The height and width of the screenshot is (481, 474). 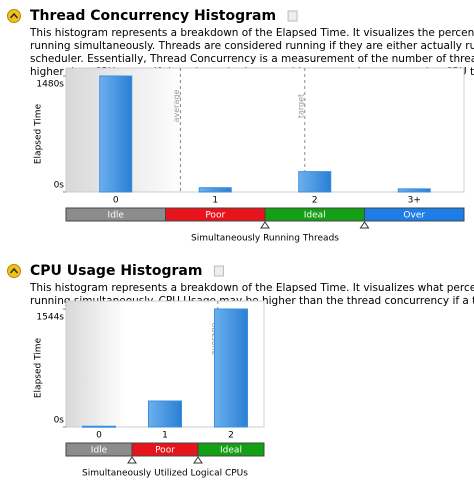 What do you see at coordinates (165, 474) in the screenshot?
I see `x-axis-label: Simultaneously Utilized Logical CPUs` at bounding box center [165, 474].